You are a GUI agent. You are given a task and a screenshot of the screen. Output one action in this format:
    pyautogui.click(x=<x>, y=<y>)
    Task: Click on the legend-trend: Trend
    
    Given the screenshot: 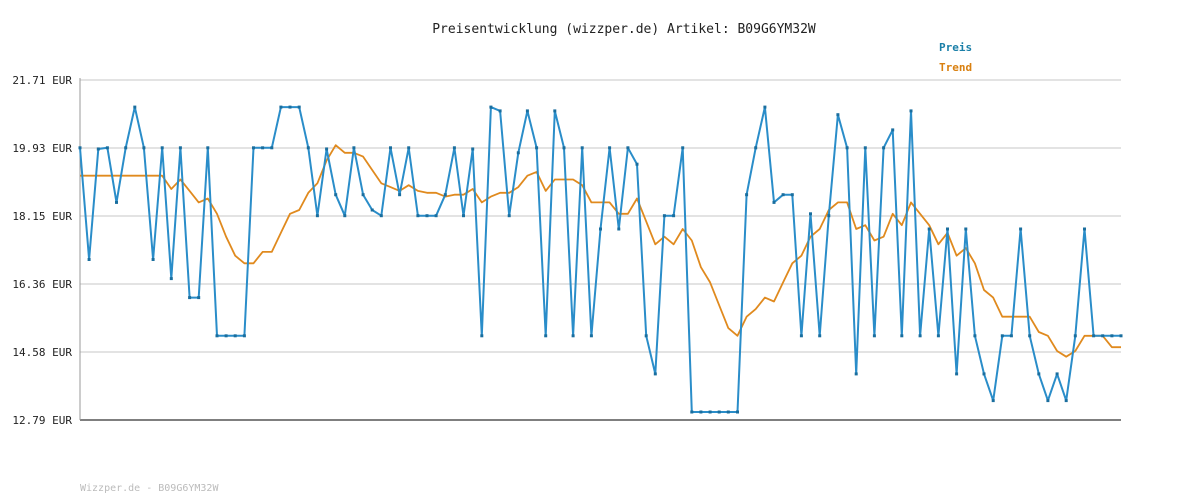 What is the action you would take?
    pyautogui.click(x=955, y=67)
    